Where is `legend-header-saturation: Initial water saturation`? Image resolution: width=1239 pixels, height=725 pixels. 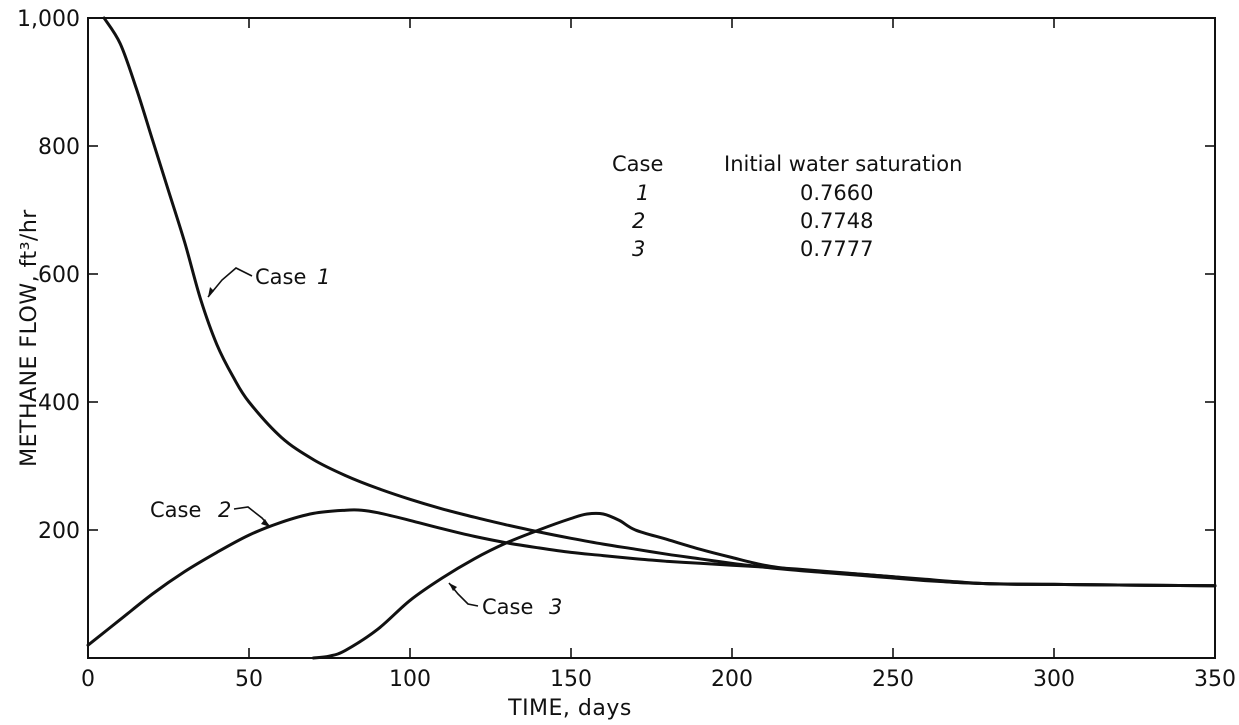 legend-header-saturation: Initial water saturation is located at coordinates (843, 164).